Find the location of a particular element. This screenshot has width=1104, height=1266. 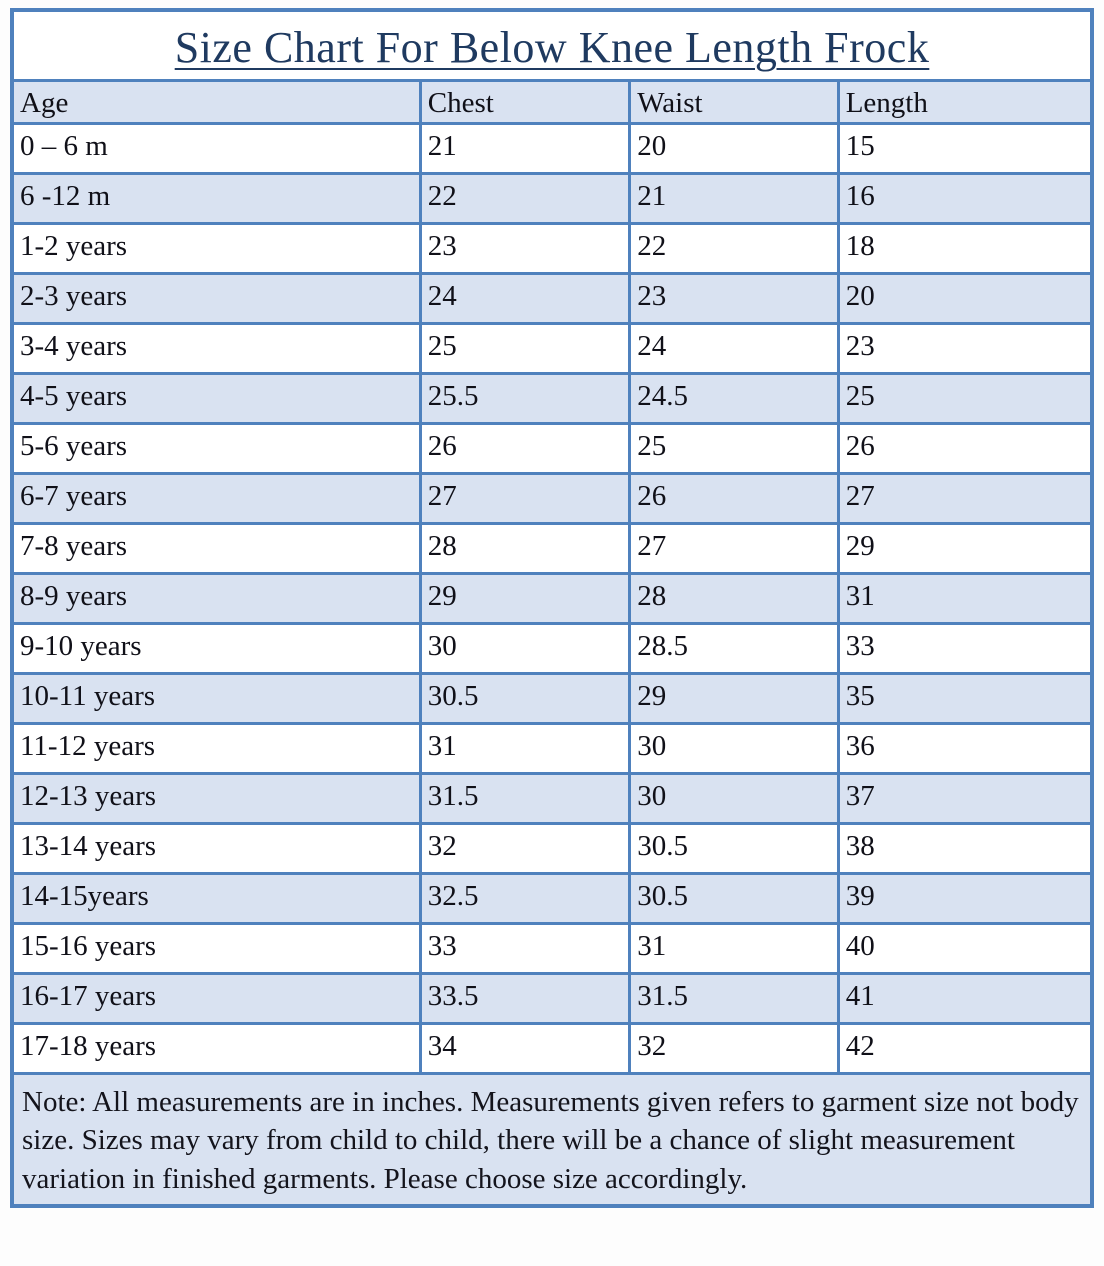

cell-age: 15-16 years is located at coordinates (216, 948).